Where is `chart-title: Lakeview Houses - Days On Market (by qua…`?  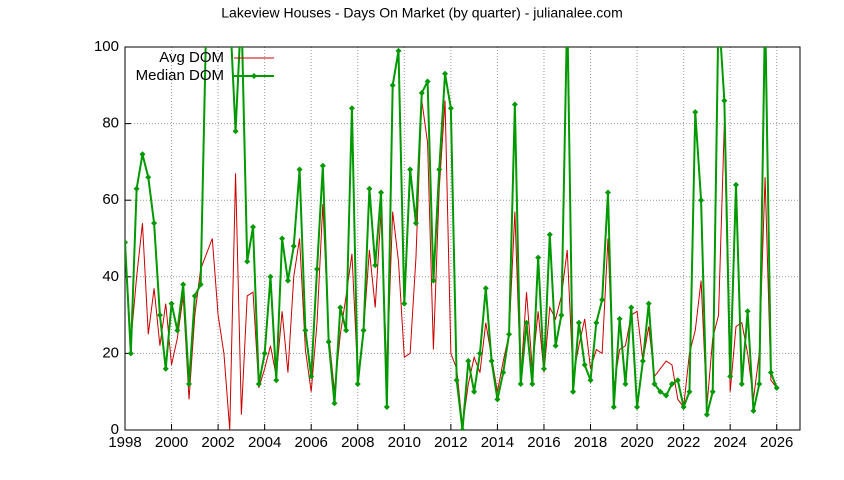 chart-title: Lakeview Houses - Days On Market (by qua… is located at coordinates (422, 13).